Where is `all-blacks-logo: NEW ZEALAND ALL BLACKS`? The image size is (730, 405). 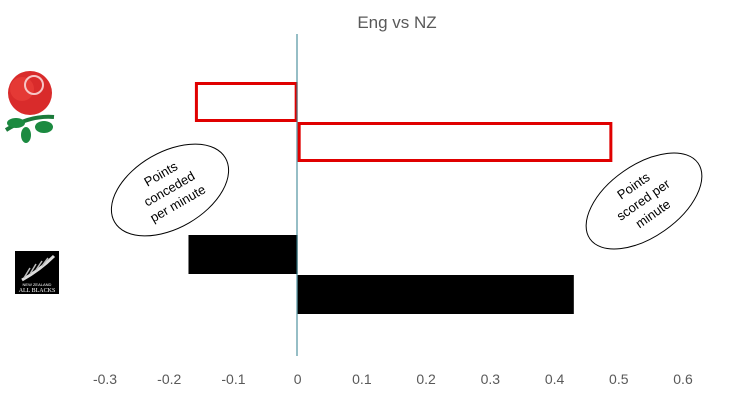 all-blacks-logo: NEW ZEALAND ALL BLACKS is located at coordinates (37, 272).